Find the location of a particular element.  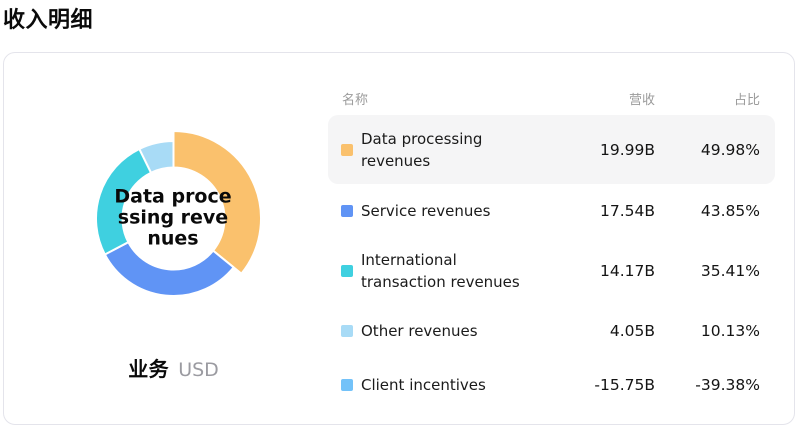

series-name: Client incentives is located at coordinates (423, 385).